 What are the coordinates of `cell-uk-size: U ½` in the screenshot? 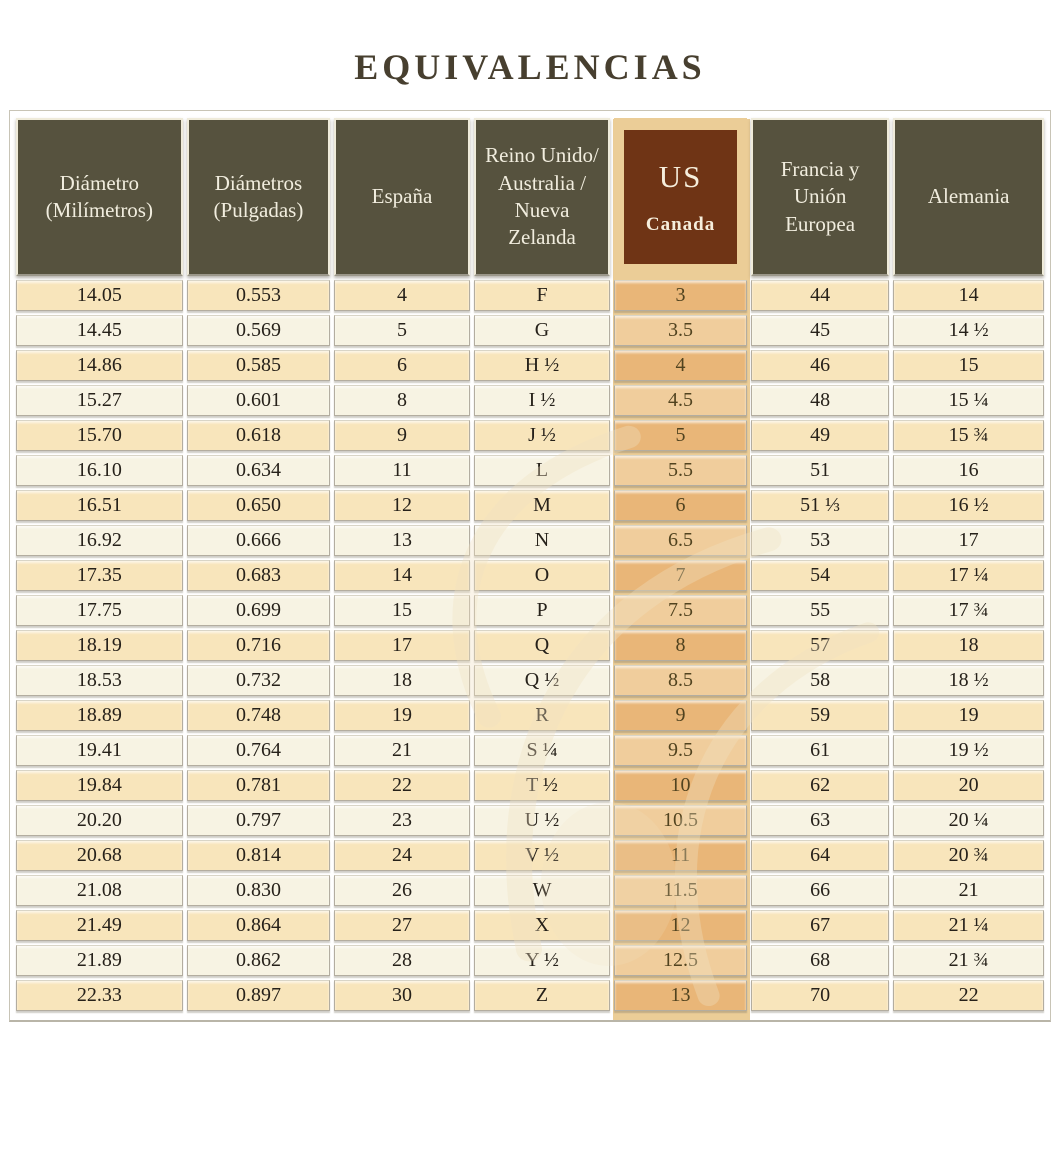 It's located at (542, 820).